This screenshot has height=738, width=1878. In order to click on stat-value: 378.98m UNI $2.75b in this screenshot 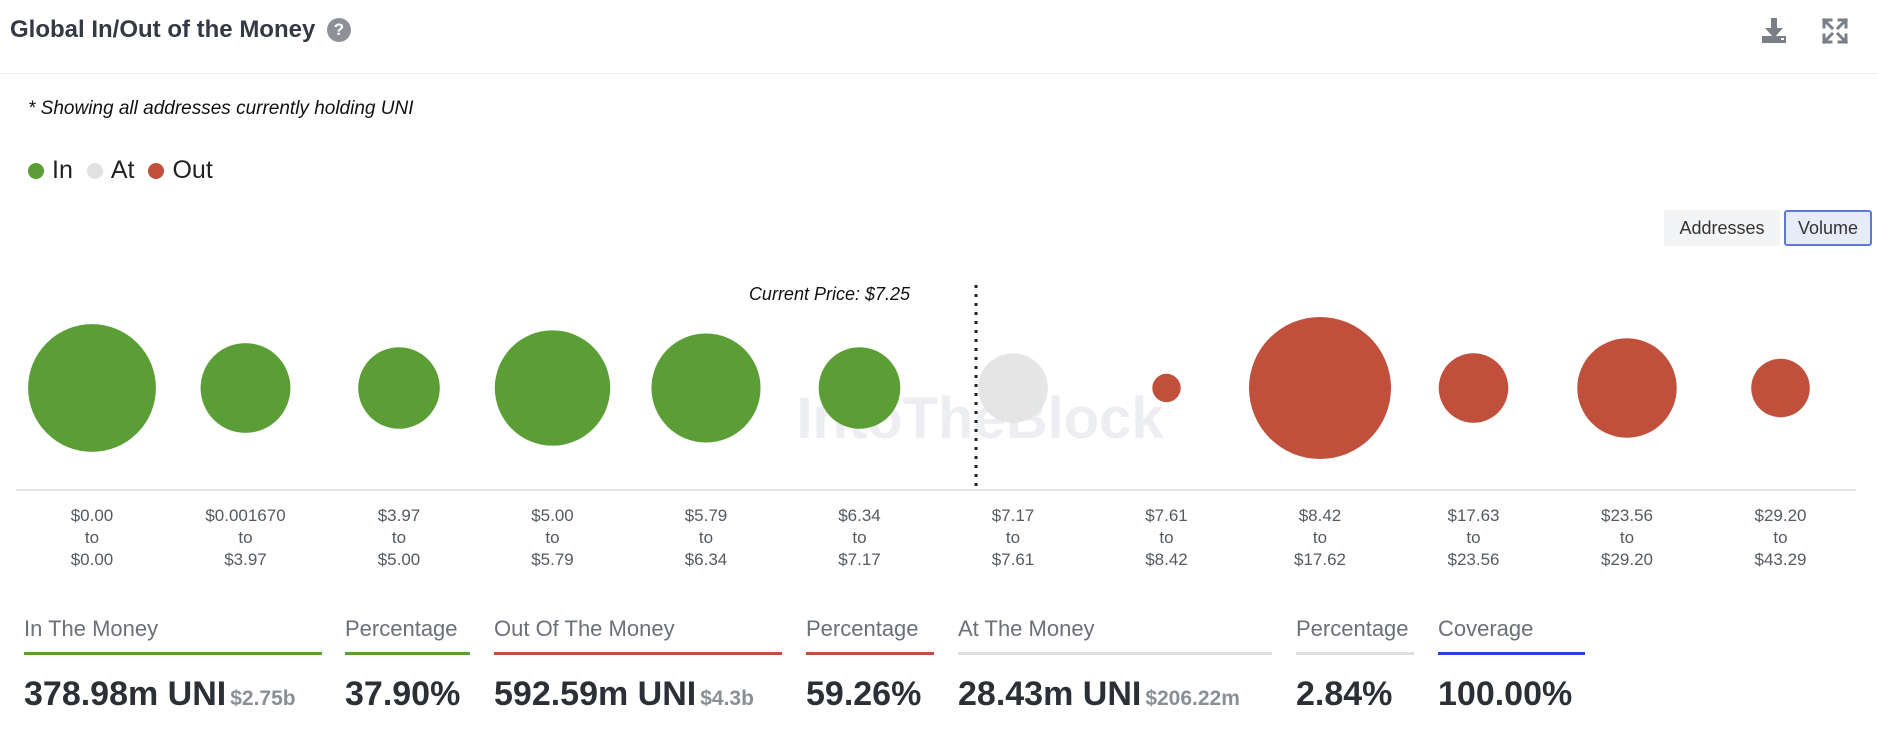, I will do `click(173, 694)`.